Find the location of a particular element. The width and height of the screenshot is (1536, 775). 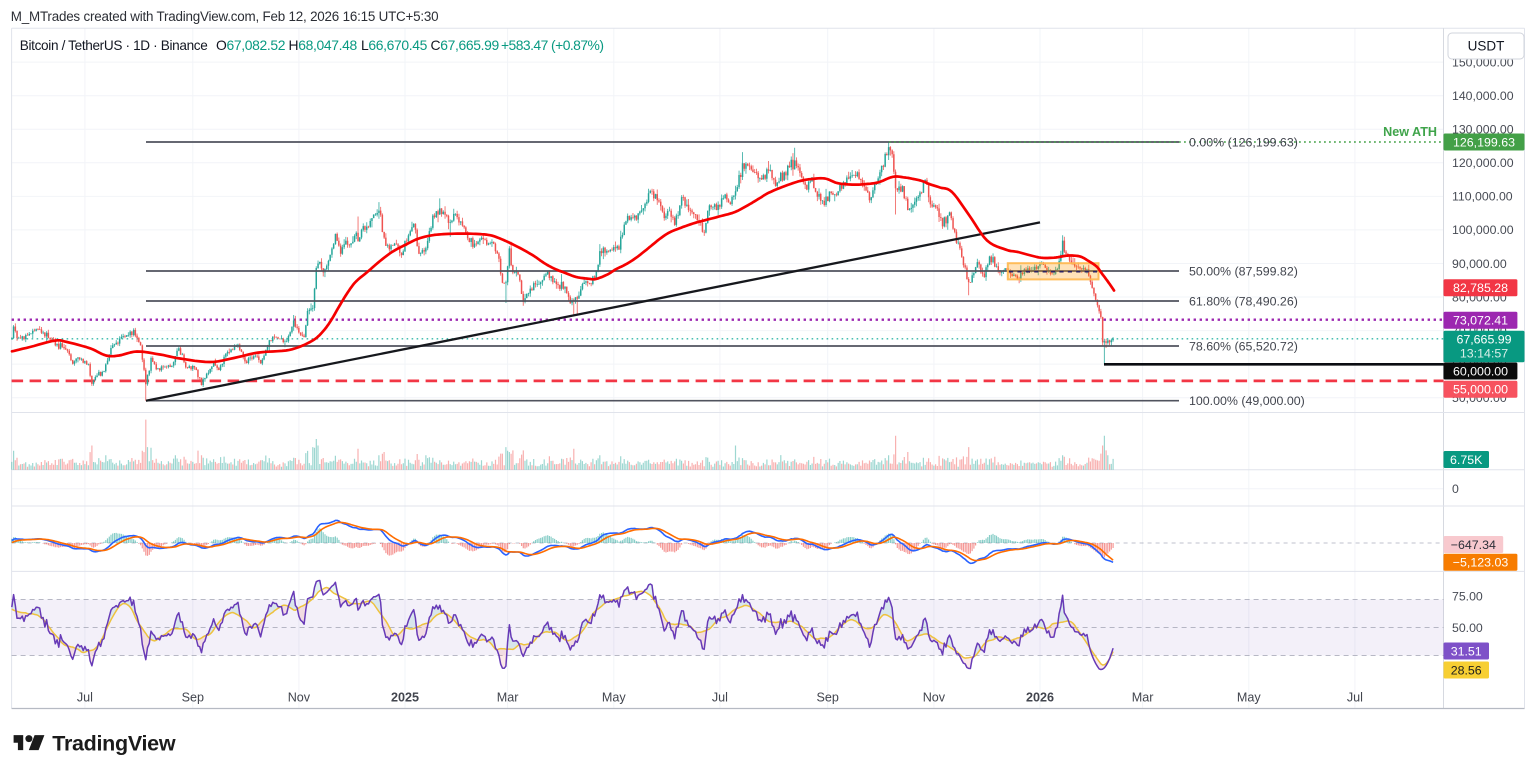

svg-text: 120,000.00 is located at coordinates (1483, 163).